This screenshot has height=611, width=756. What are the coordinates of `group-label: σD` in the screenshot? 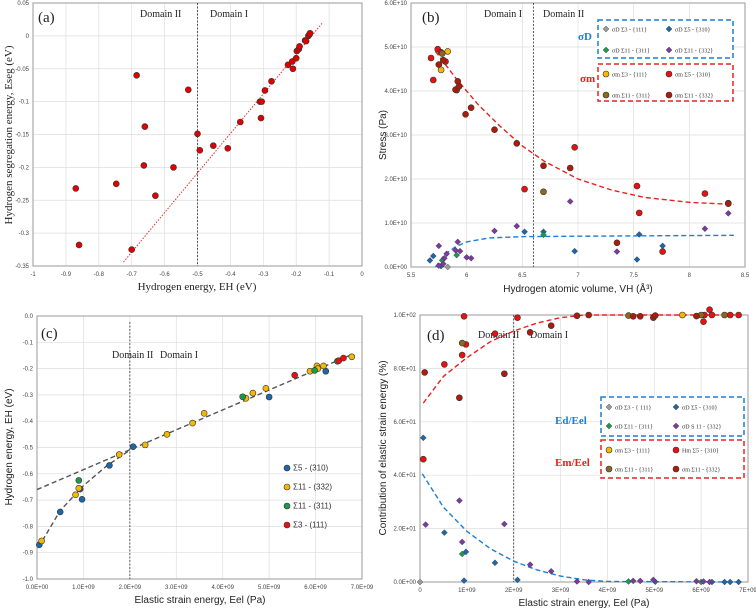 It's located at (585, 37).